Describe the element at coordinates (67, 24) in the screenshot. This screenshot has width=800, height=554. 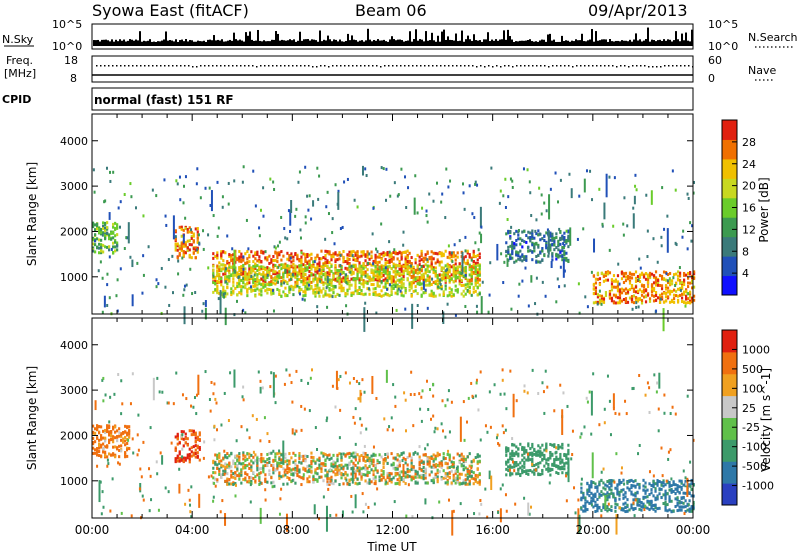
I see `nsky-top-label: 10^5` at that location.